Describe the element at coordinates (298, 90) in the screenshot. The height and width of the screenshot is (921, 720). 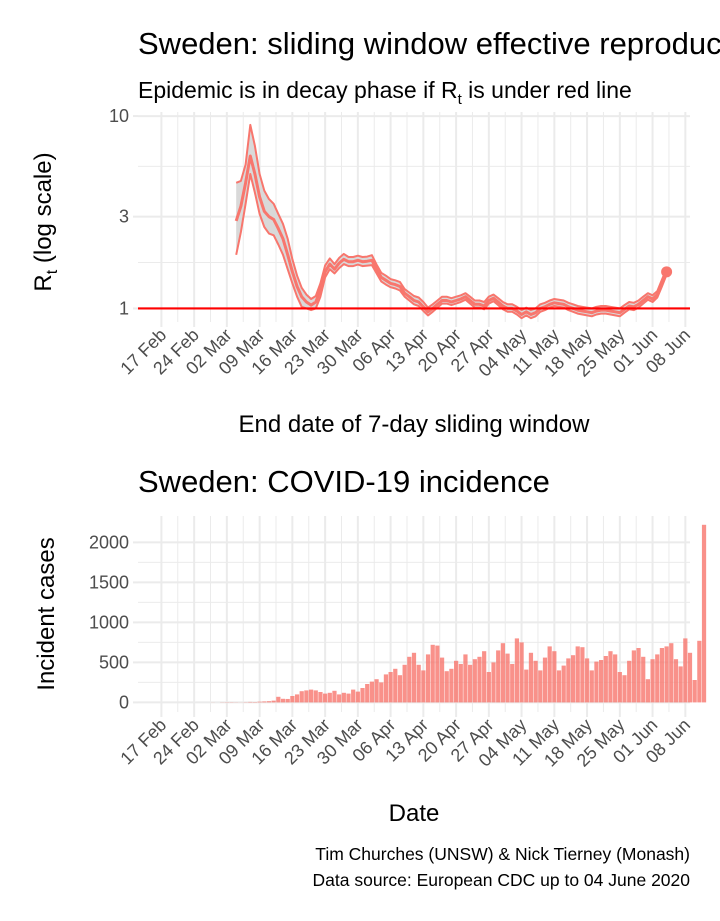
I see `rt-subtitle-main: Epidemic is in decay phase if R` at that location.